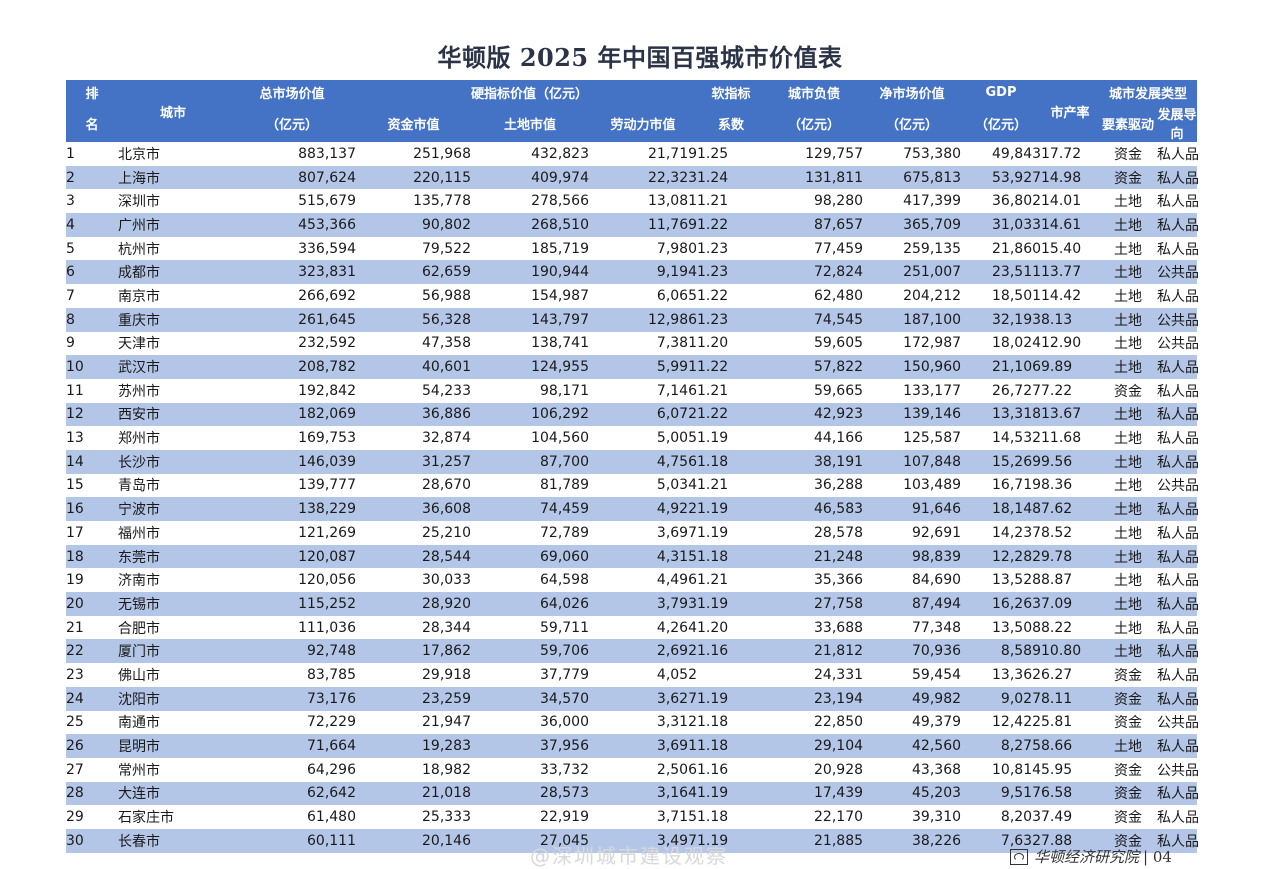 This screenshot has width=1280, height=869. I want to click on header-city: 城市, so click(173, 111).